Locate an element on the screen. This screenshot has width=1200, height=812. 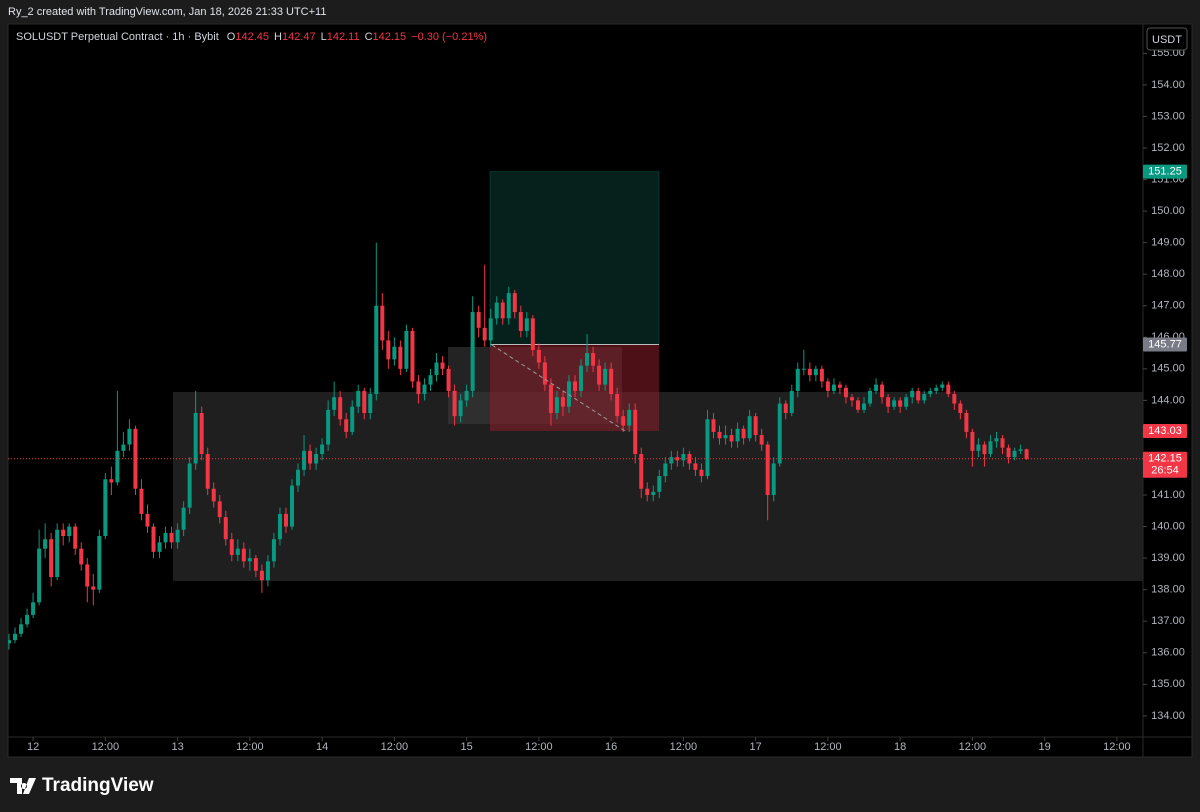
y-tick-label: 141.00 is located at coordinates (1168, 495).